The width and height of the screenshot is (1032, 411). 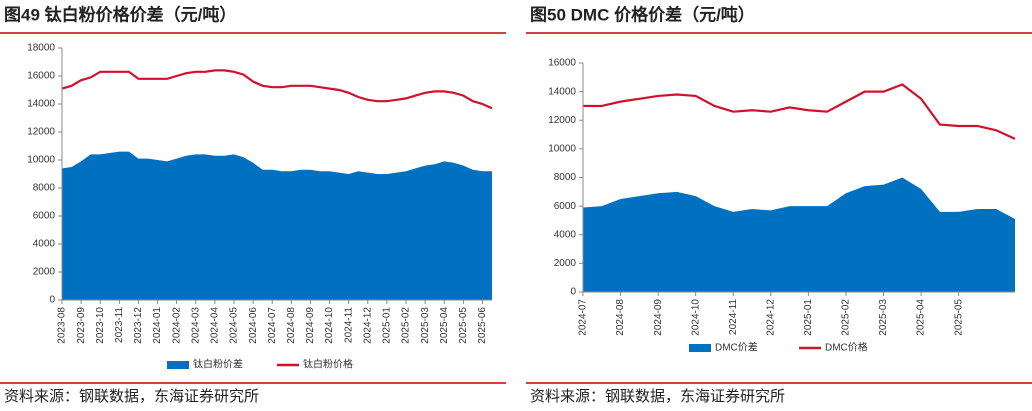 I want to click on x-tick-label: 2024-02, so click(x=176, y=325).